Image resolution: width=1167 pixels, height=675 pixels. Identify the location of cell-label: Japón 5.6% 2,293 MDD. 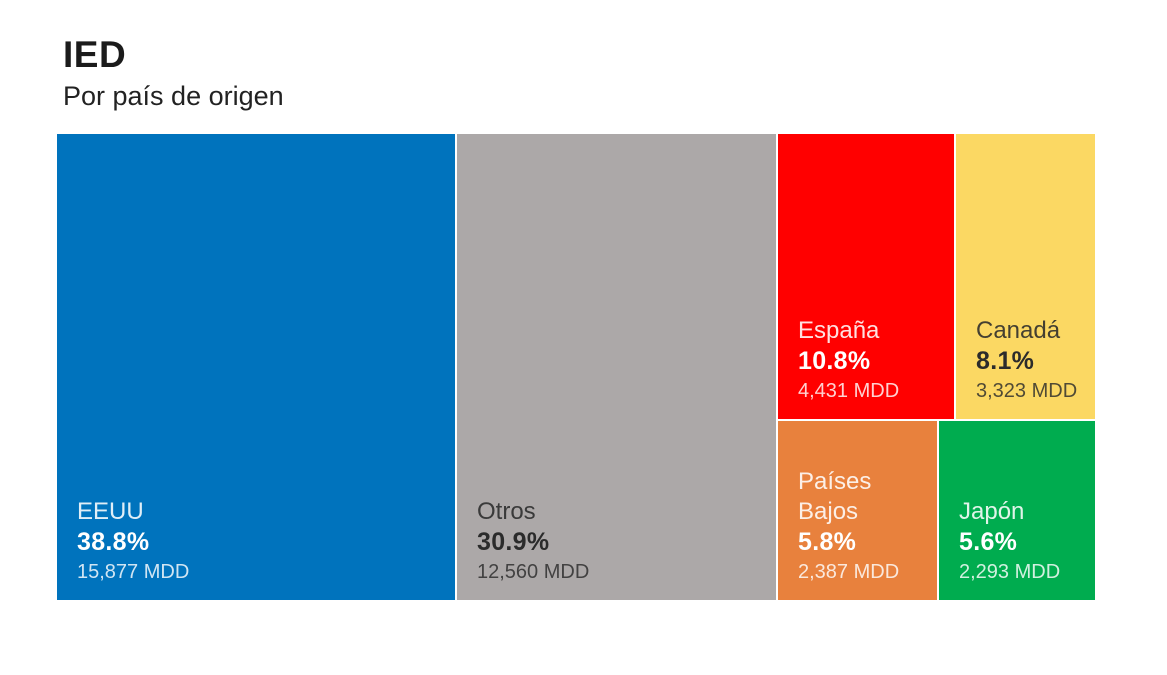
(1022, 541).